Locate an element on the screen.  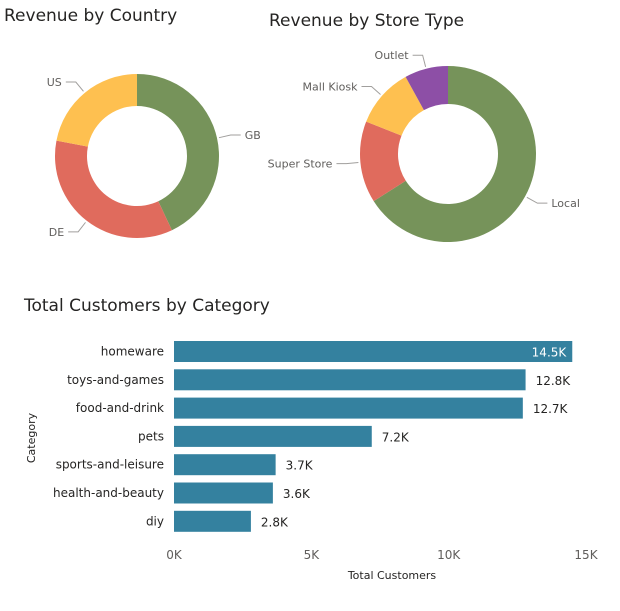
slice-label-super-store: Super Store is located at coordinates (300, 164).